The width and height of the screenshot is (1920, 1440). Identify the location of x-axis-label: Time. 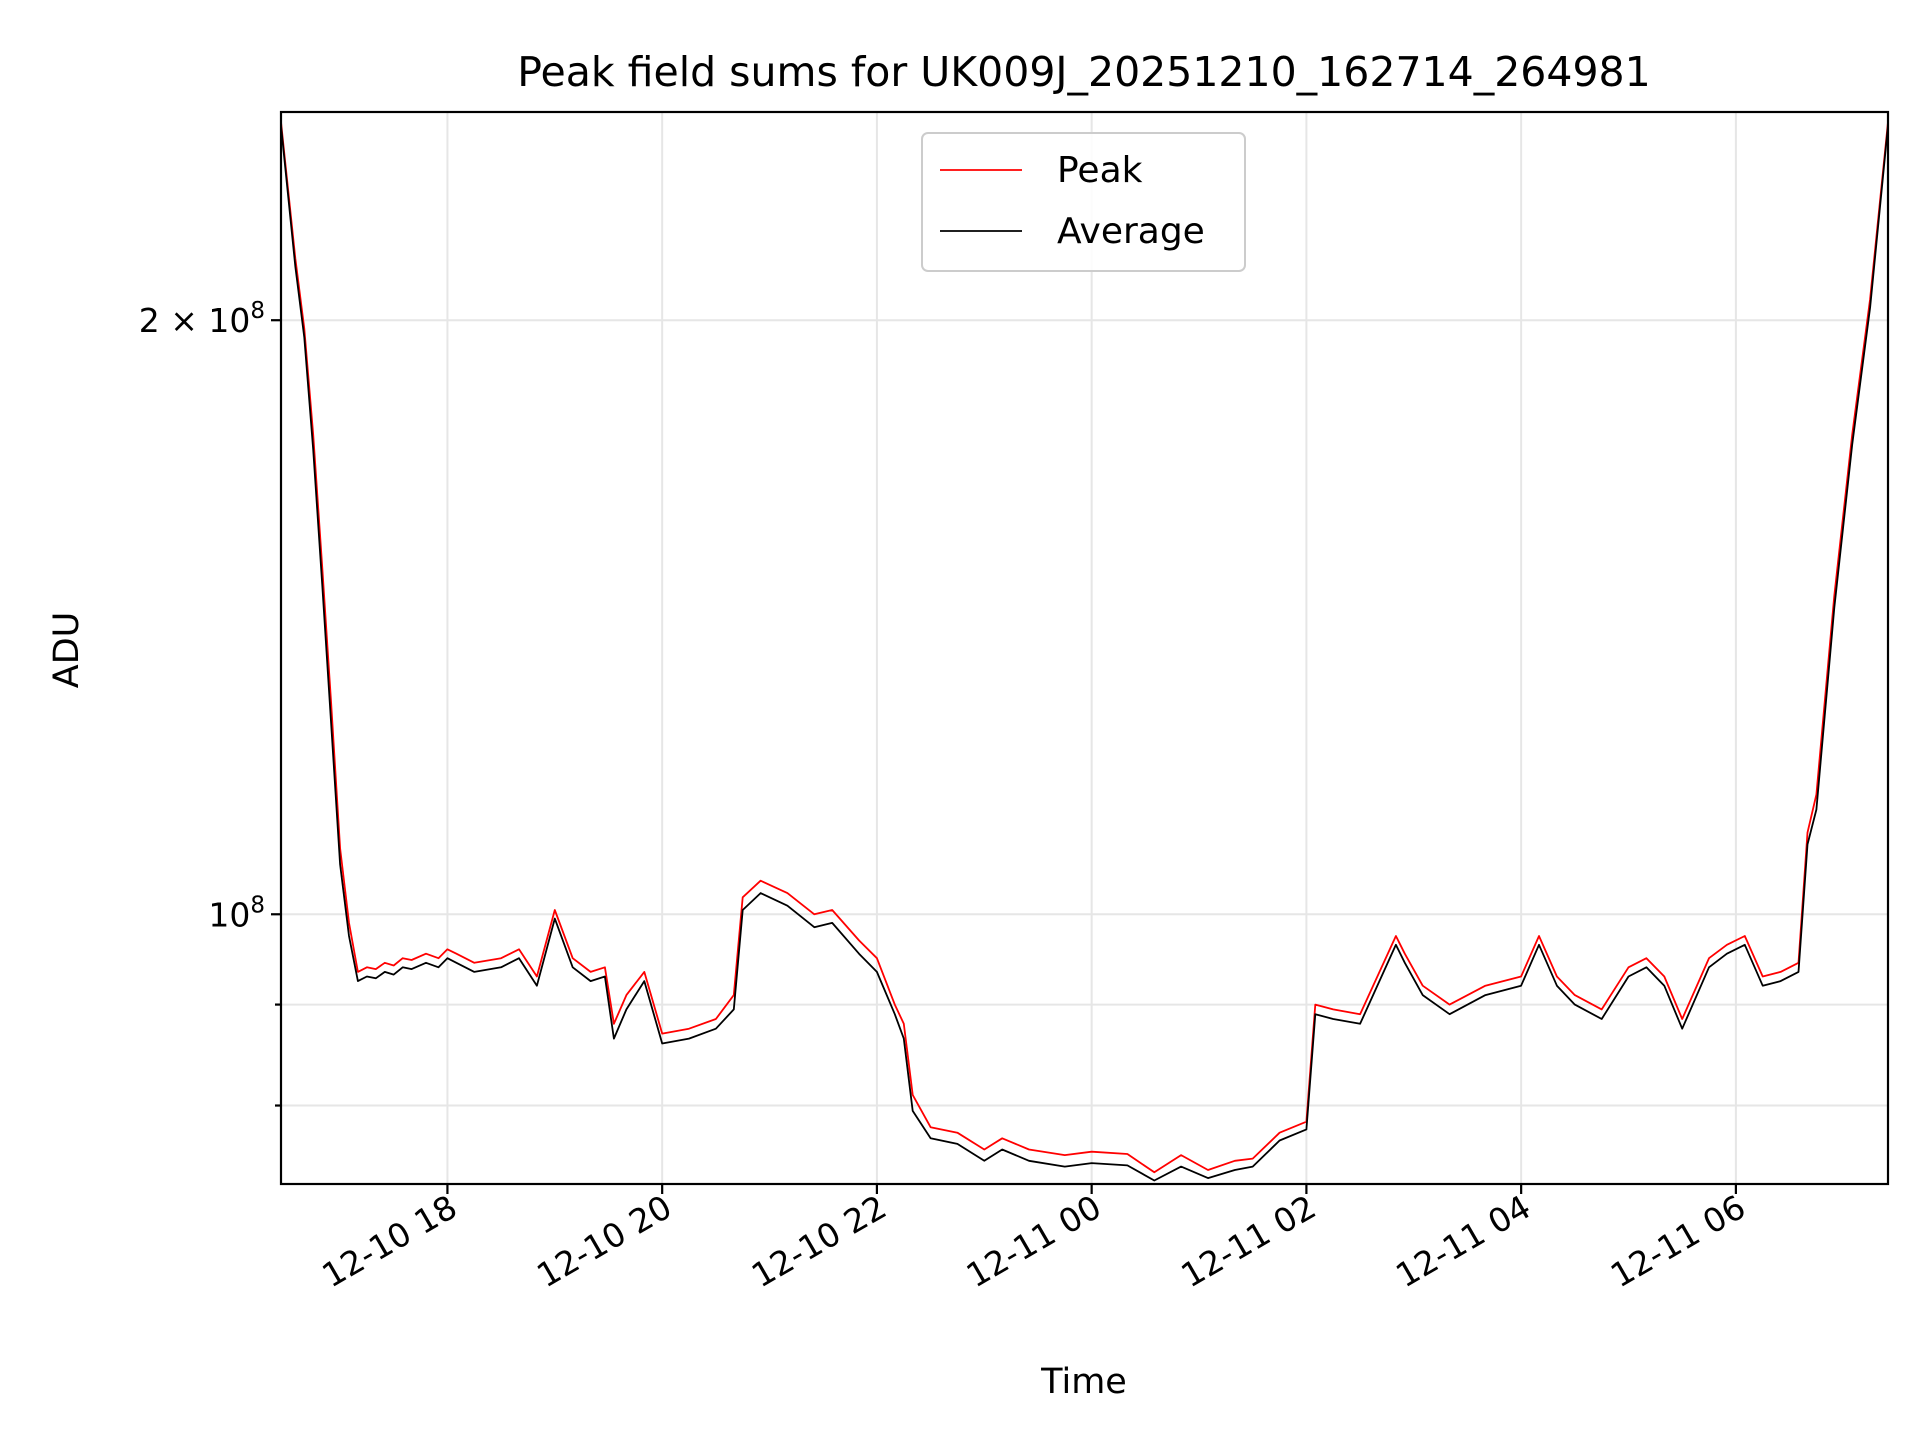
(1083, 1382).